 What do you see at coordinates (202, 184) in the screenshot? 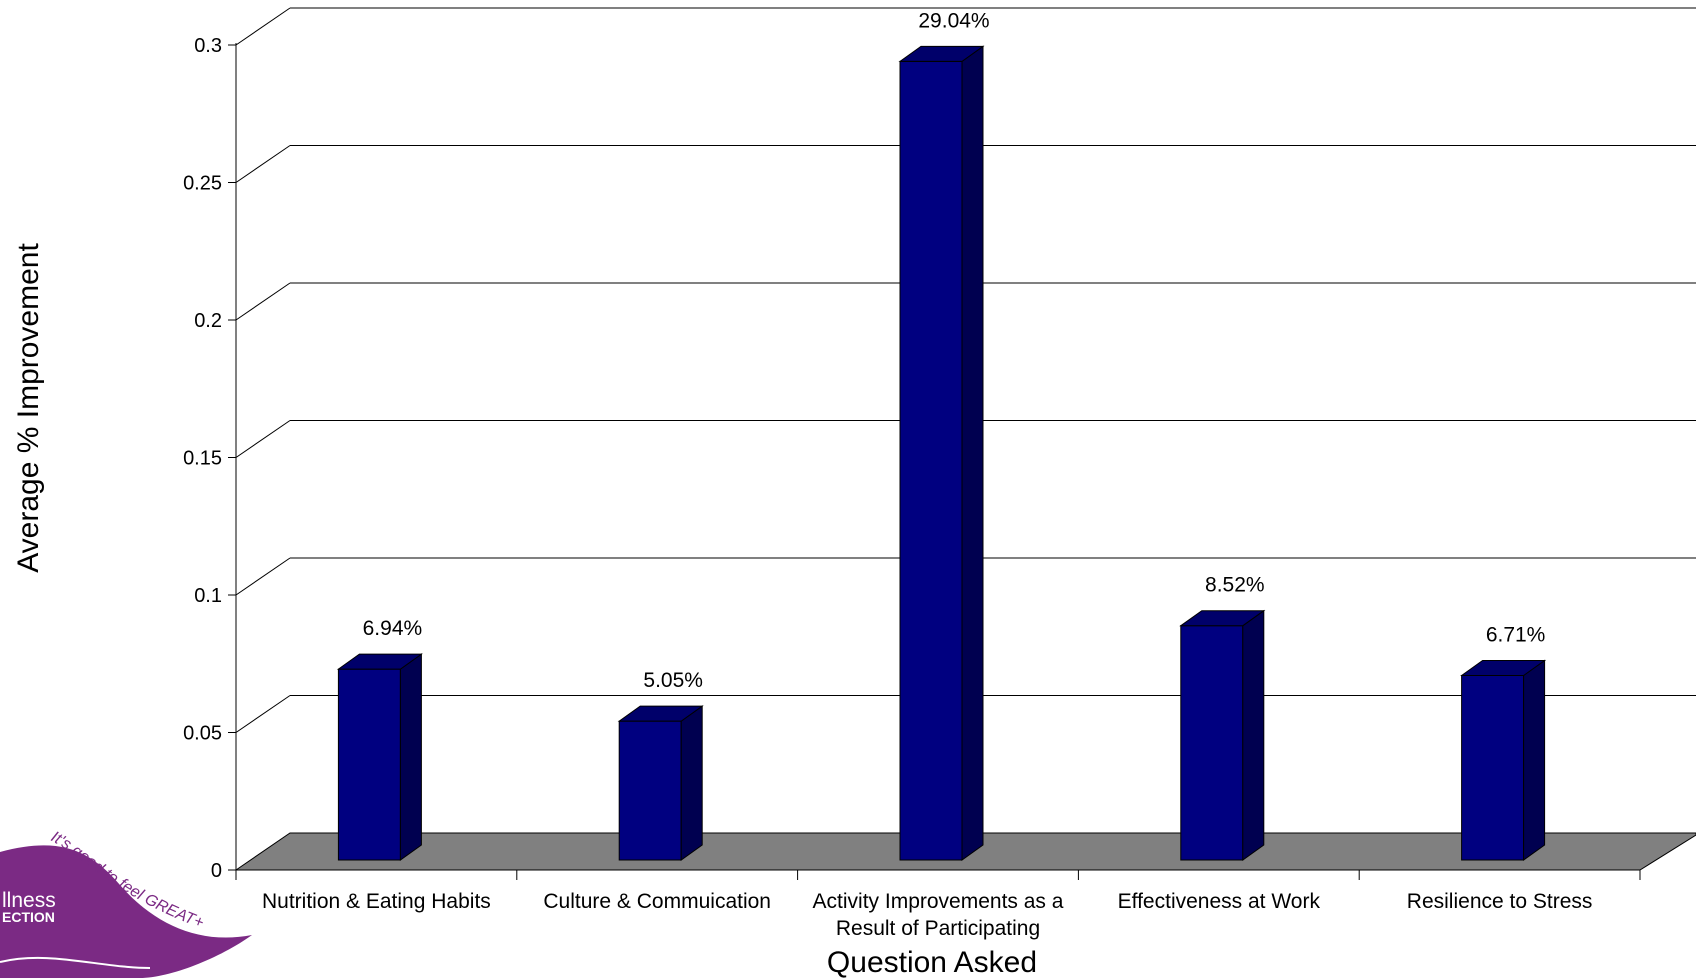
I see `y-tick-label: 0.25` at bounding box center [202, 184].